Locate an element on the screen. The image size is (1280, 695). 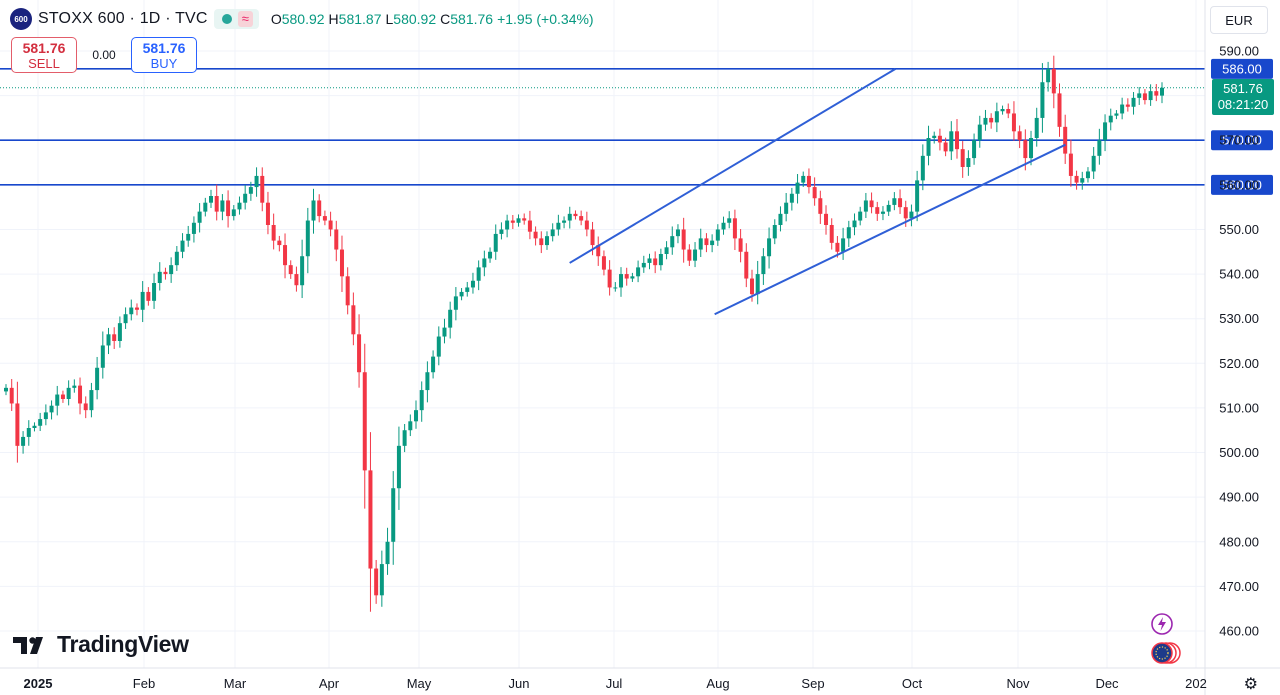
trend-lines is located at coordinates (817, 191).